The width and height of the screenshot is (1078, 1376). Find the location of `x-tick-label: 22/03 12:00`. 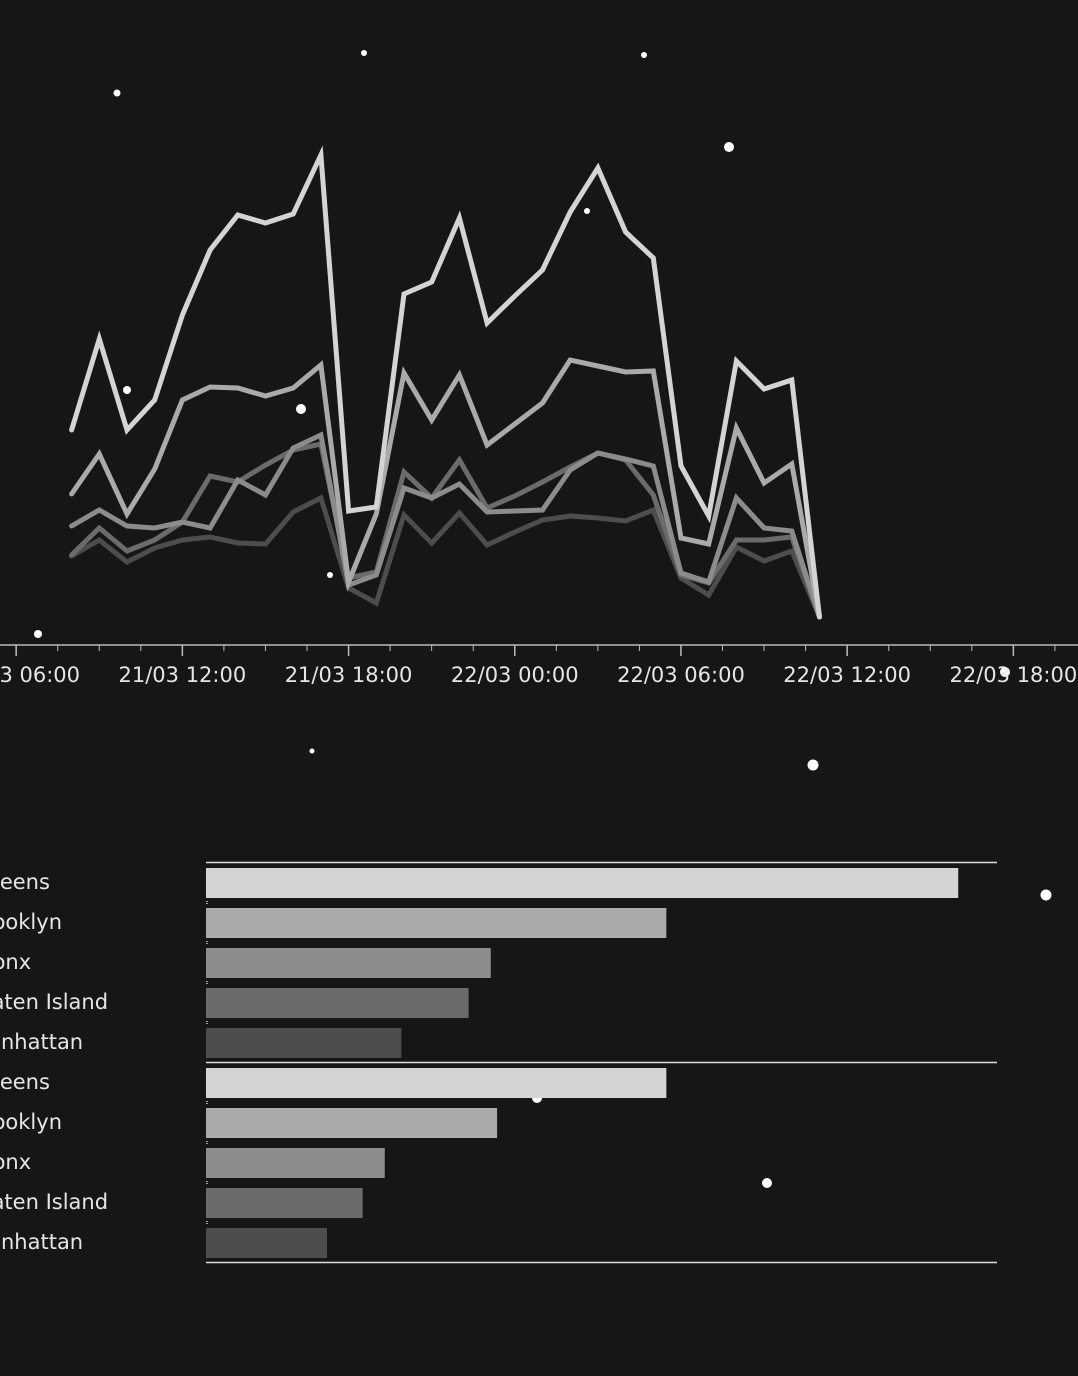

x-tick-label: 22/03 12:00 is located at coordinates (847, 675).